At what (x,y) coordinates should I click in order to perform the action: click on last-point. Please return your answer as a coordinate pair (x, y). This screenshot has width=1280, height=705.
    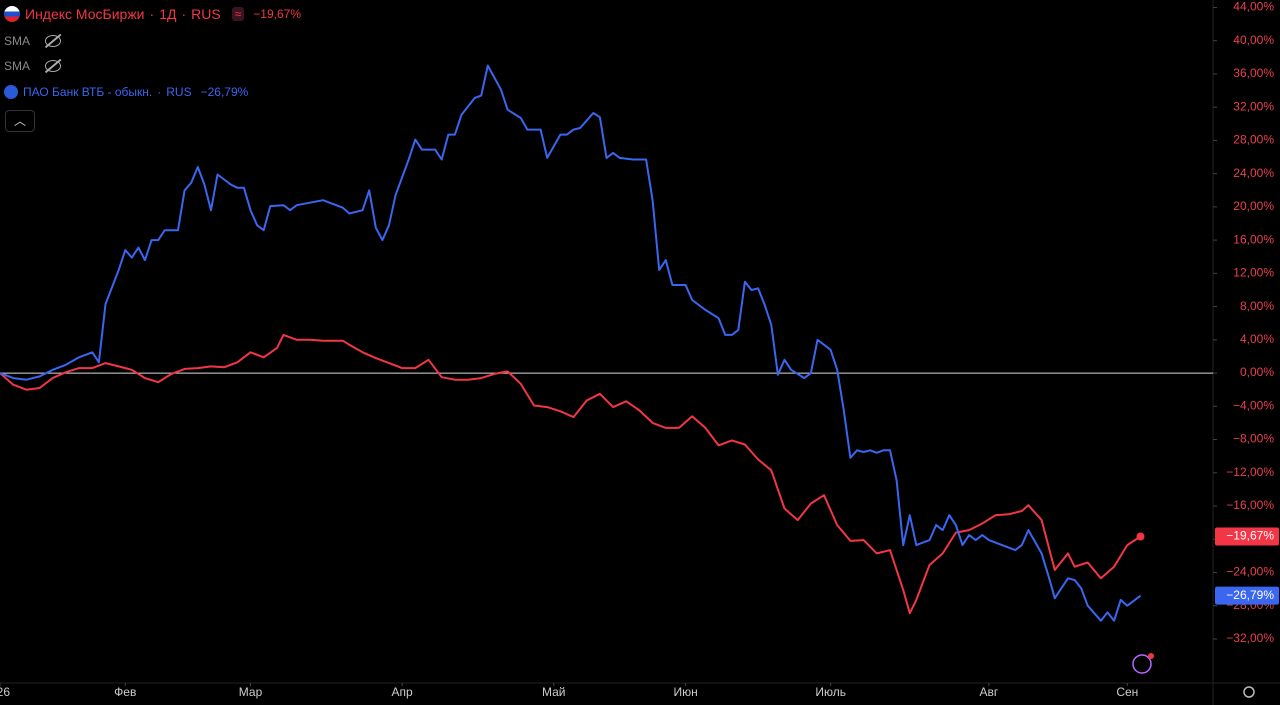
    Looking at the image, I should click on (1140, 536).